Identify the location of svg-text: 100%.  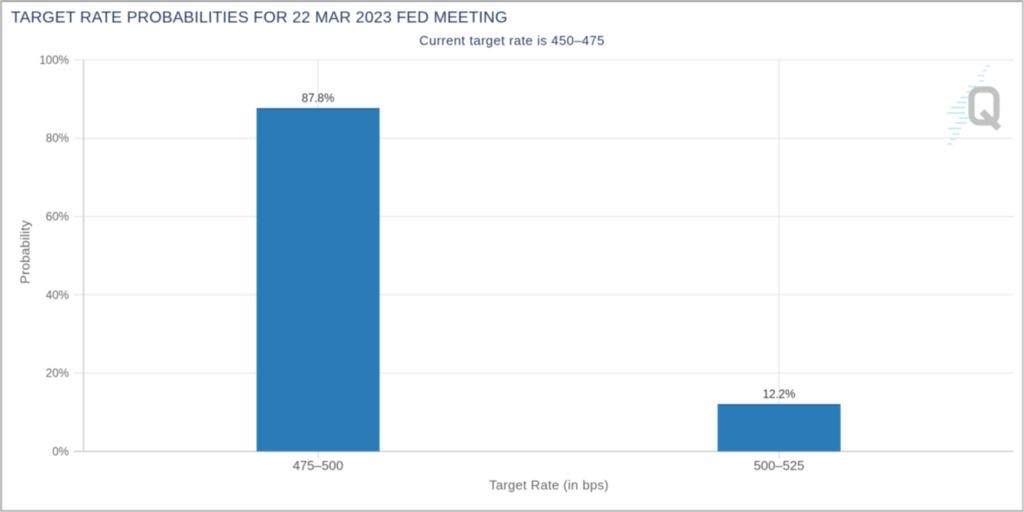
(54, 60).